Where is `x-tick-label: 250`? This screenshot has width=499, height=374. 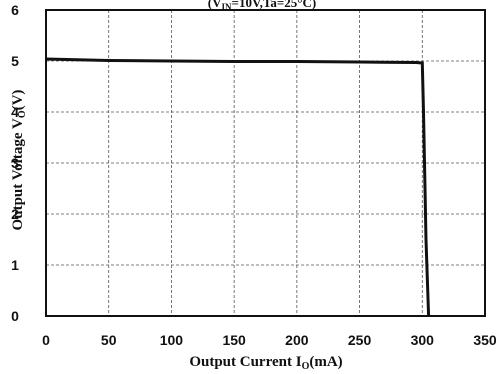
x-tick-label: 250 is located at coordinates (360, 340).